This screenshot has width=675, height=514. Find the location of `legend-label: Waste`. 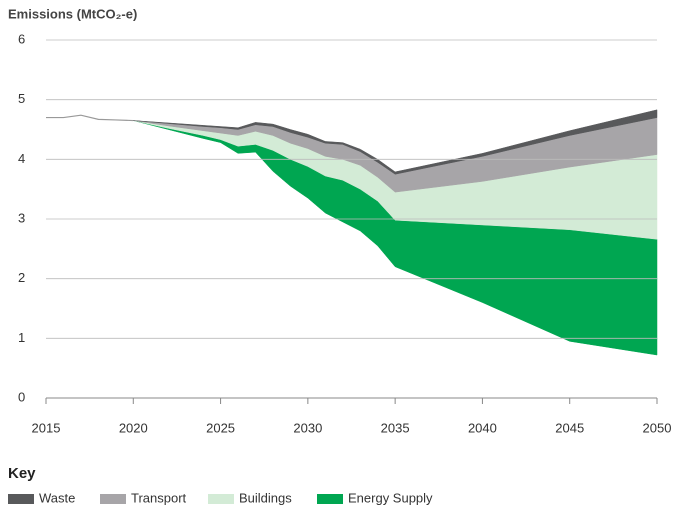

legend-label: Waste is located at coordinates (57, 497).